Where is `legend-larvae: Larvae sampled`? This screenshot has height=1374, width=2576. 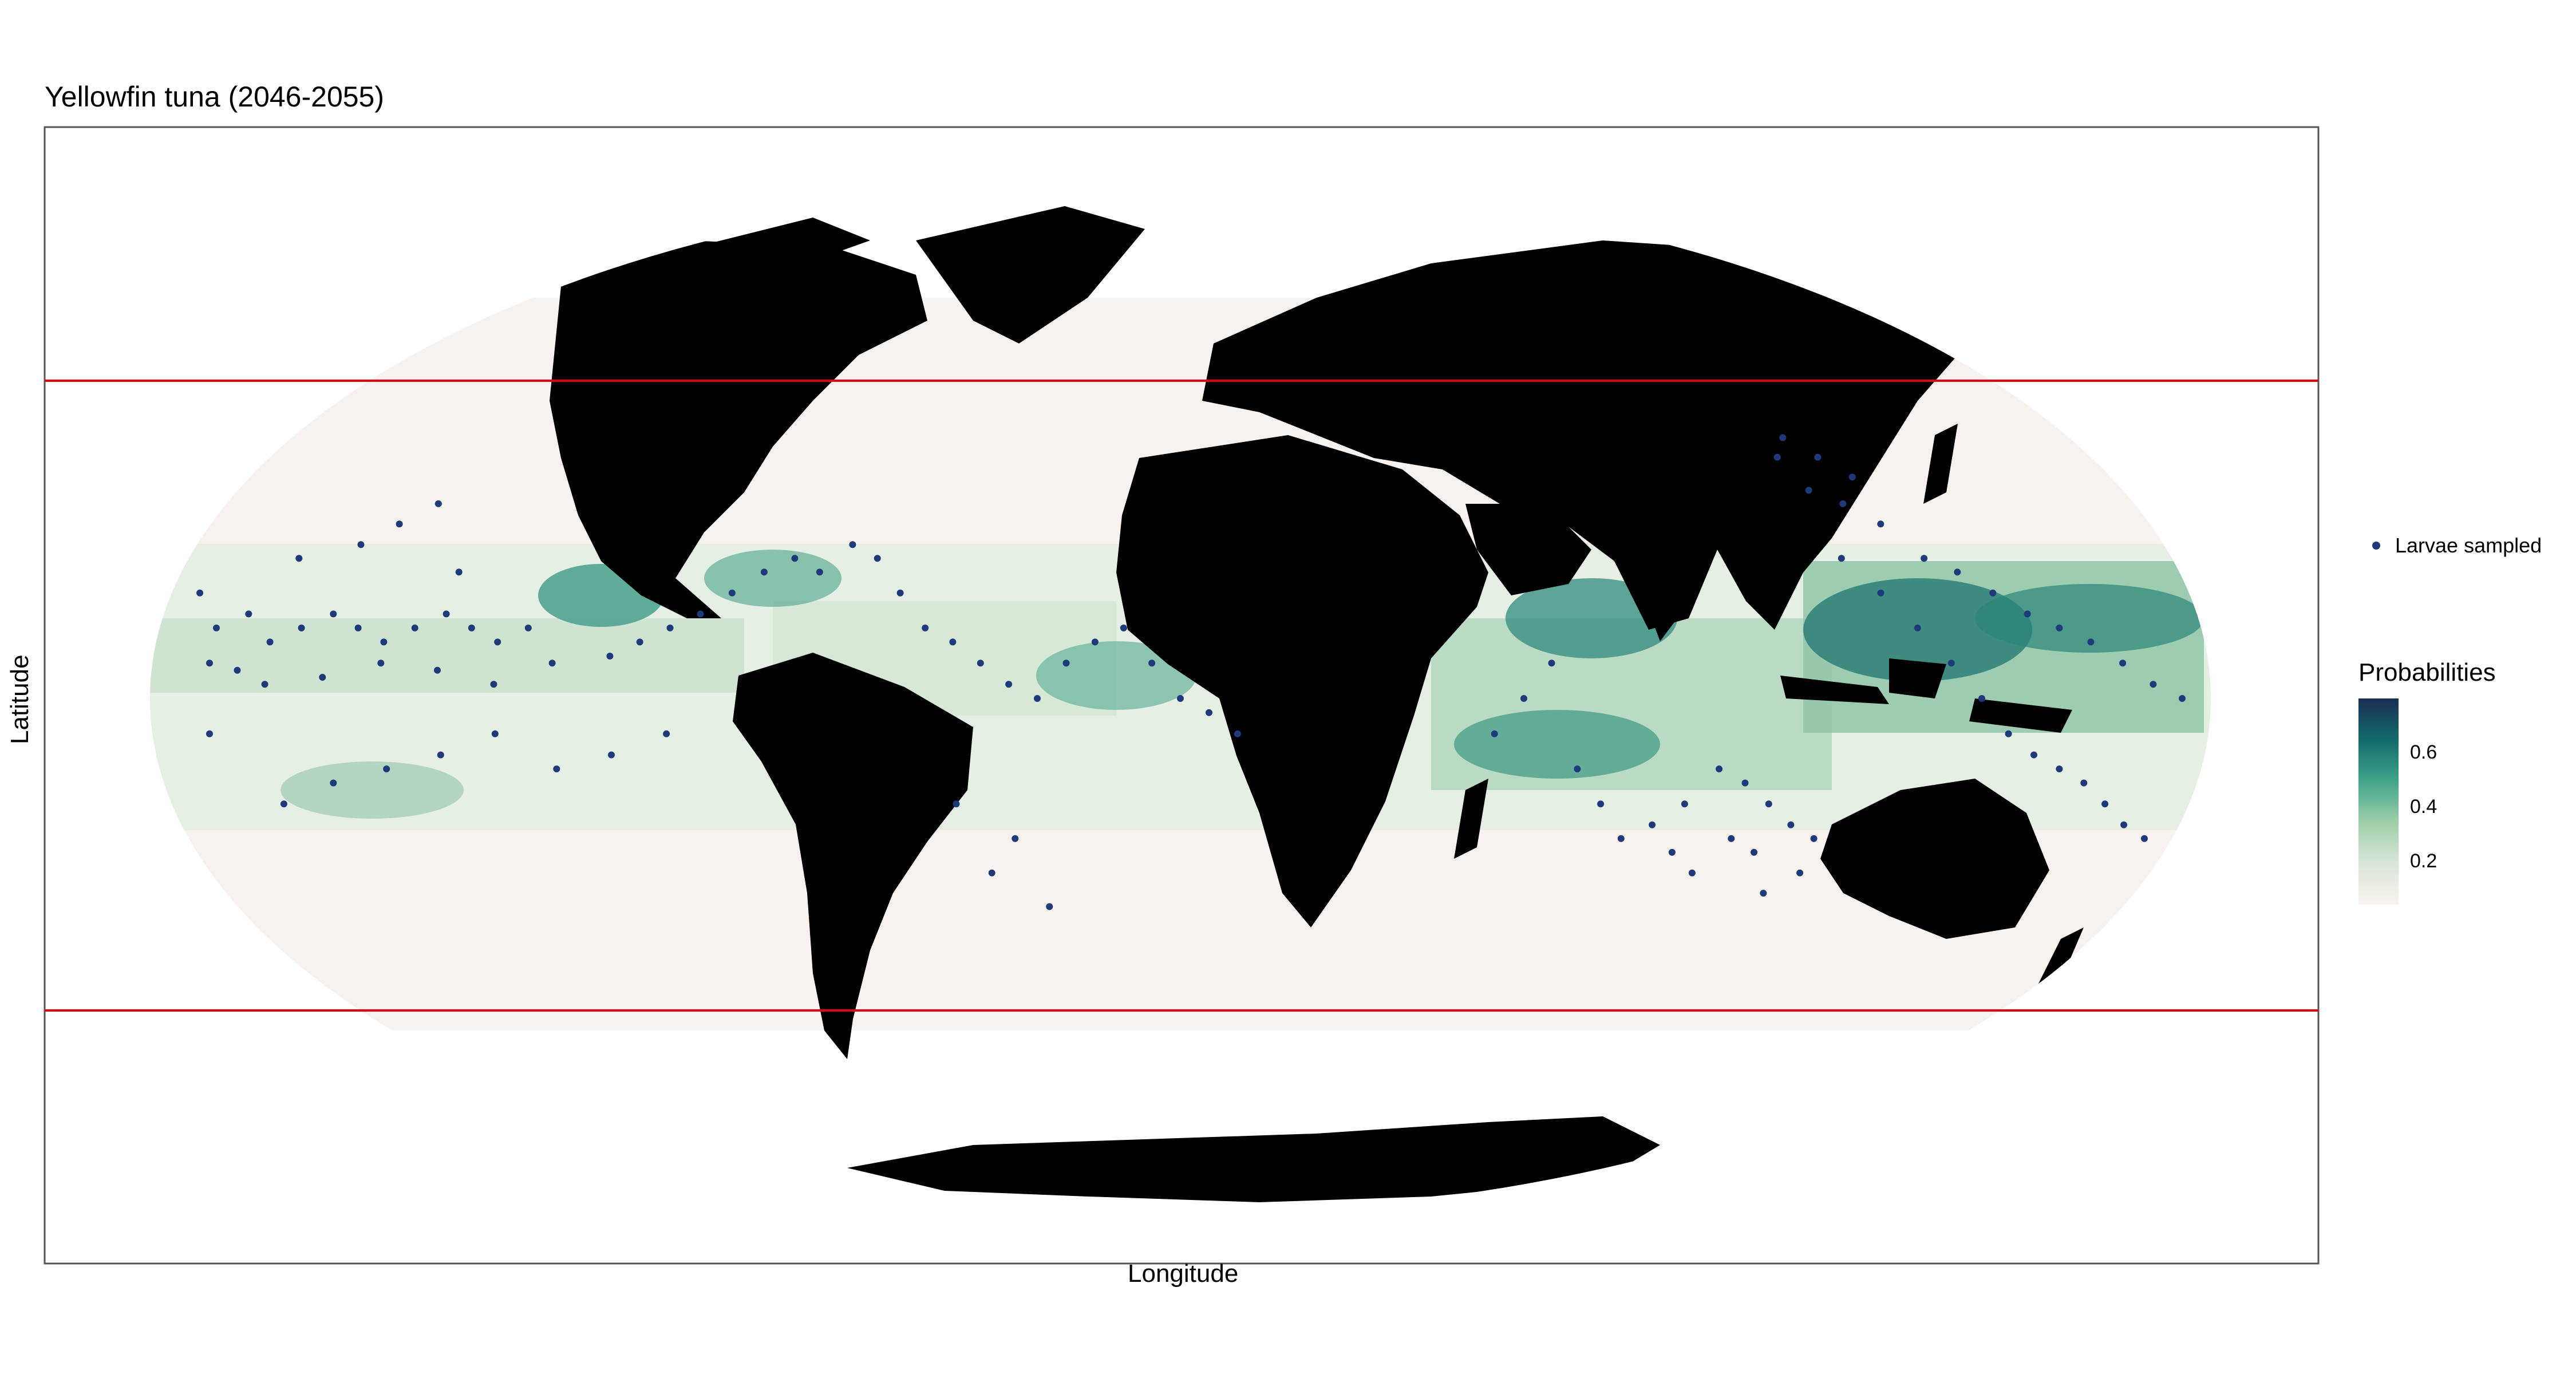 legend-larvae: Larvae sampled is located at coordinates (2467, 546).